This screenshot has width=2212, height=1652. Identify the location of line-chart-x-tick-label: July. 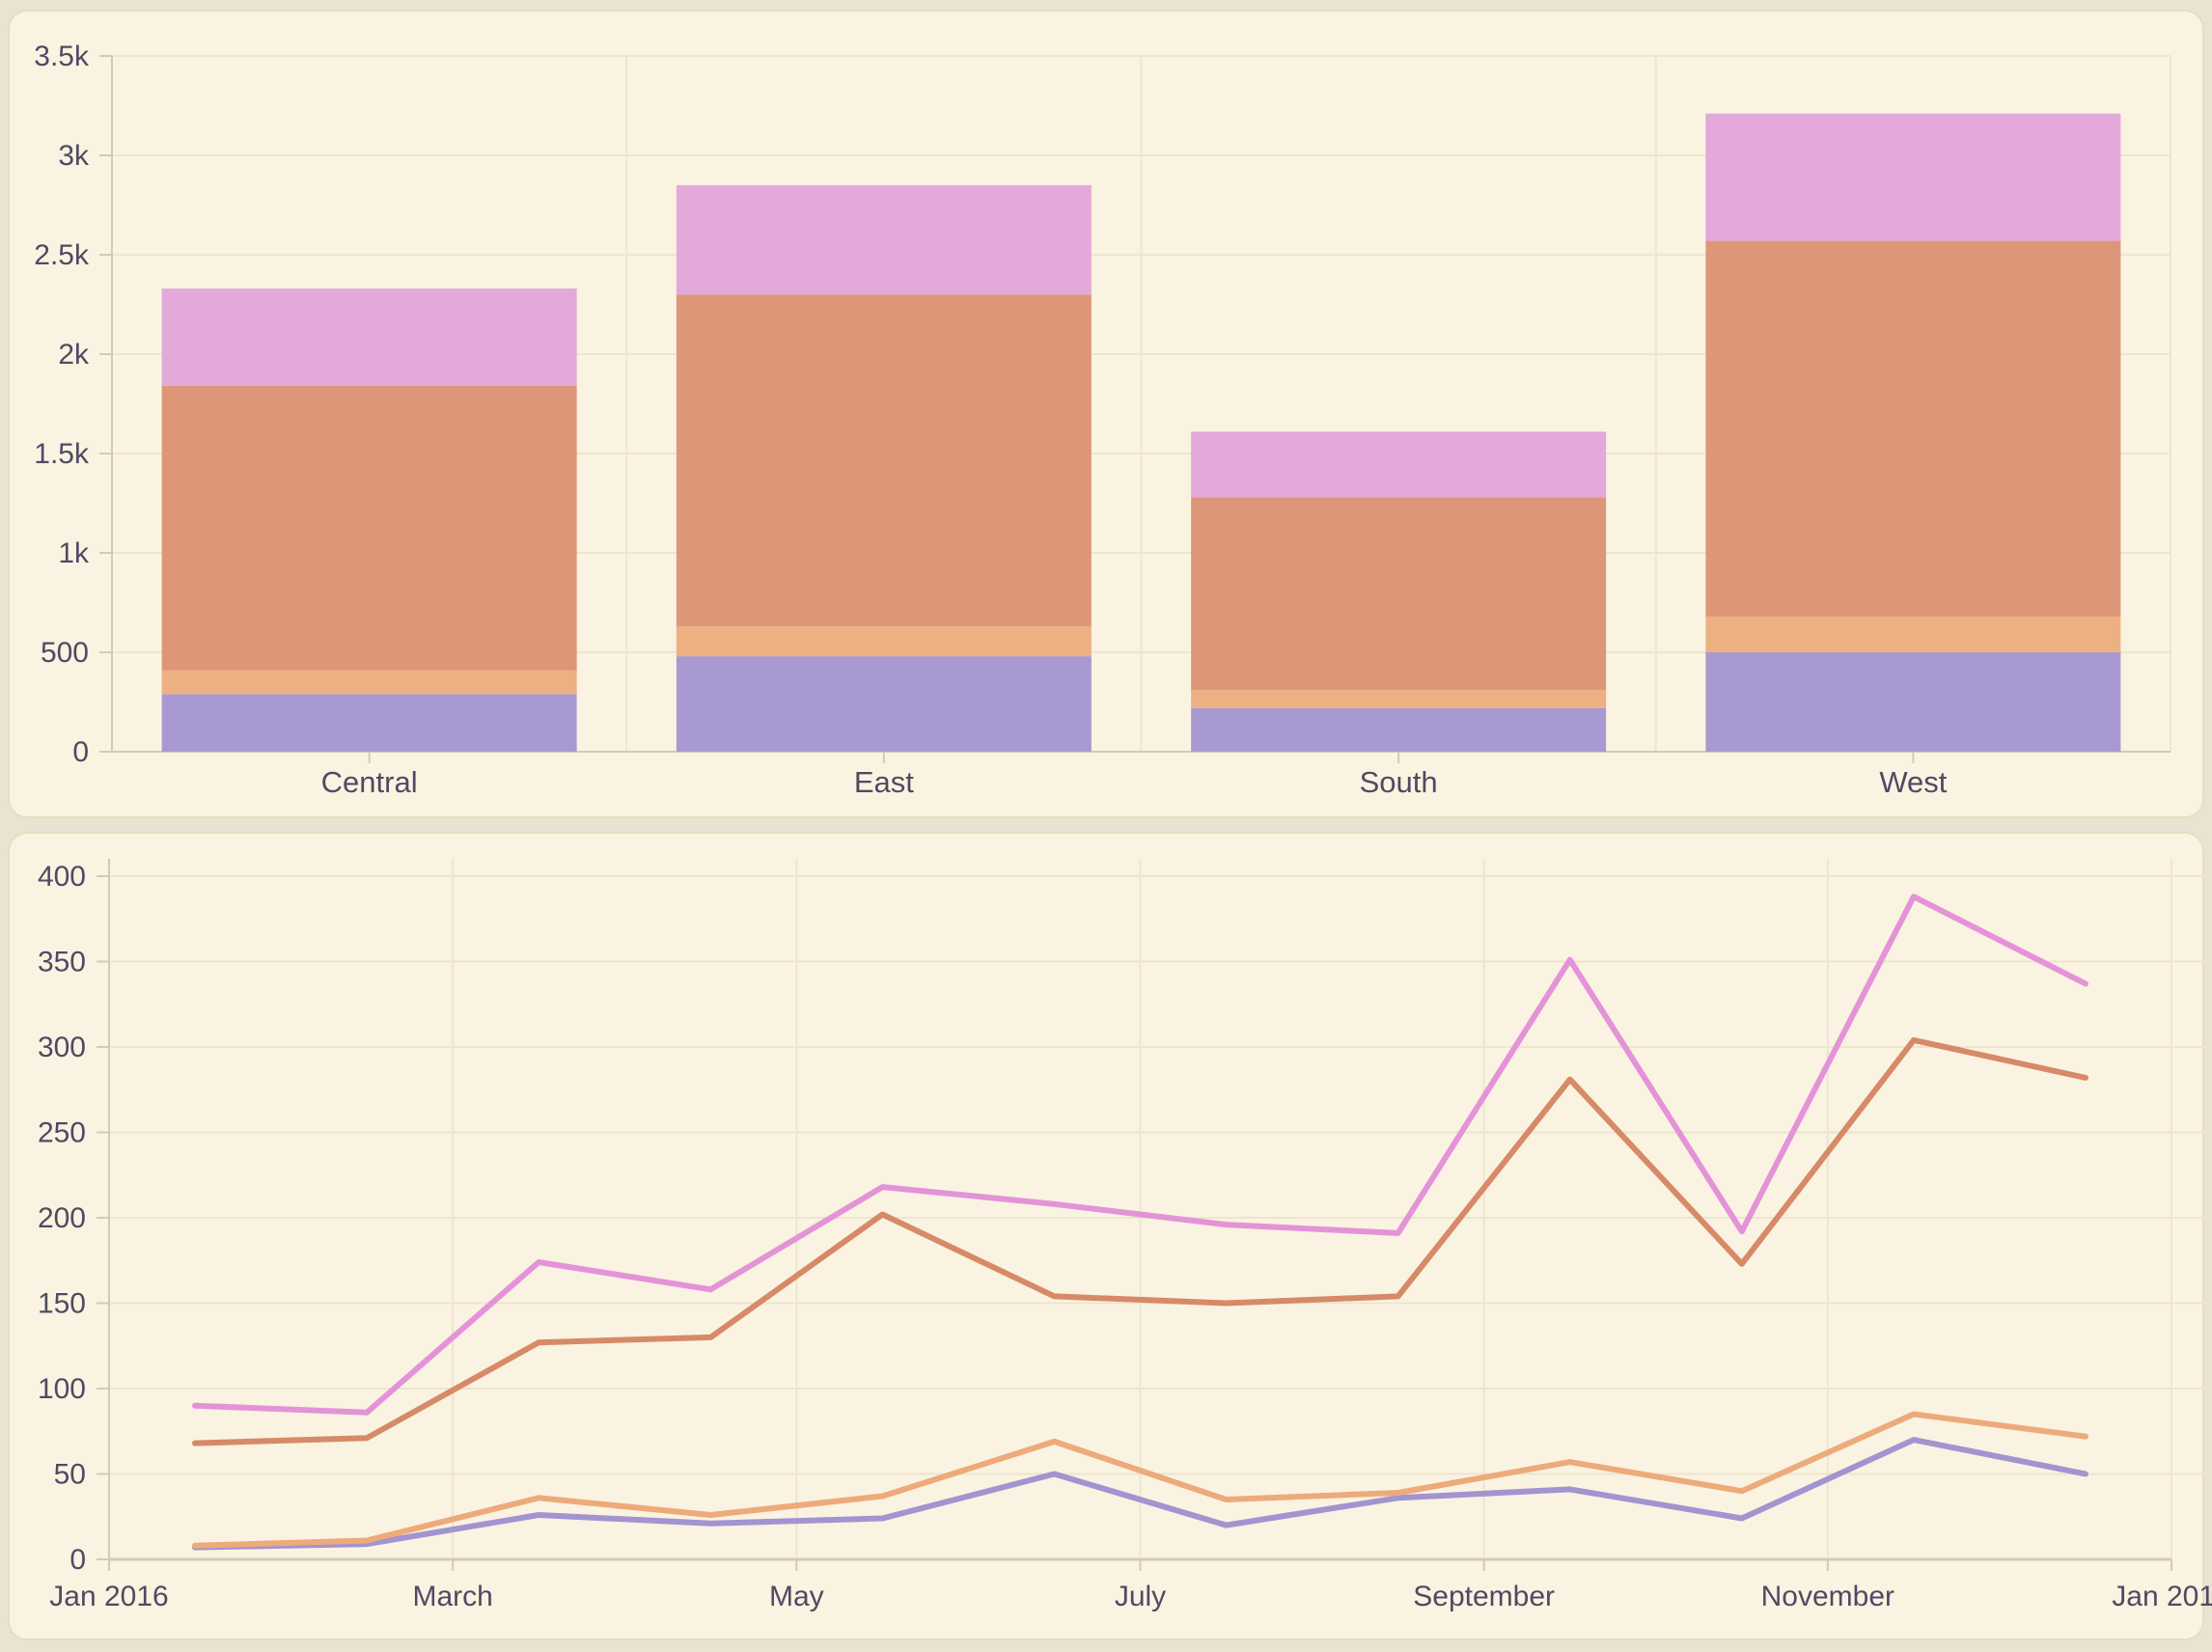
(1140, 1596).